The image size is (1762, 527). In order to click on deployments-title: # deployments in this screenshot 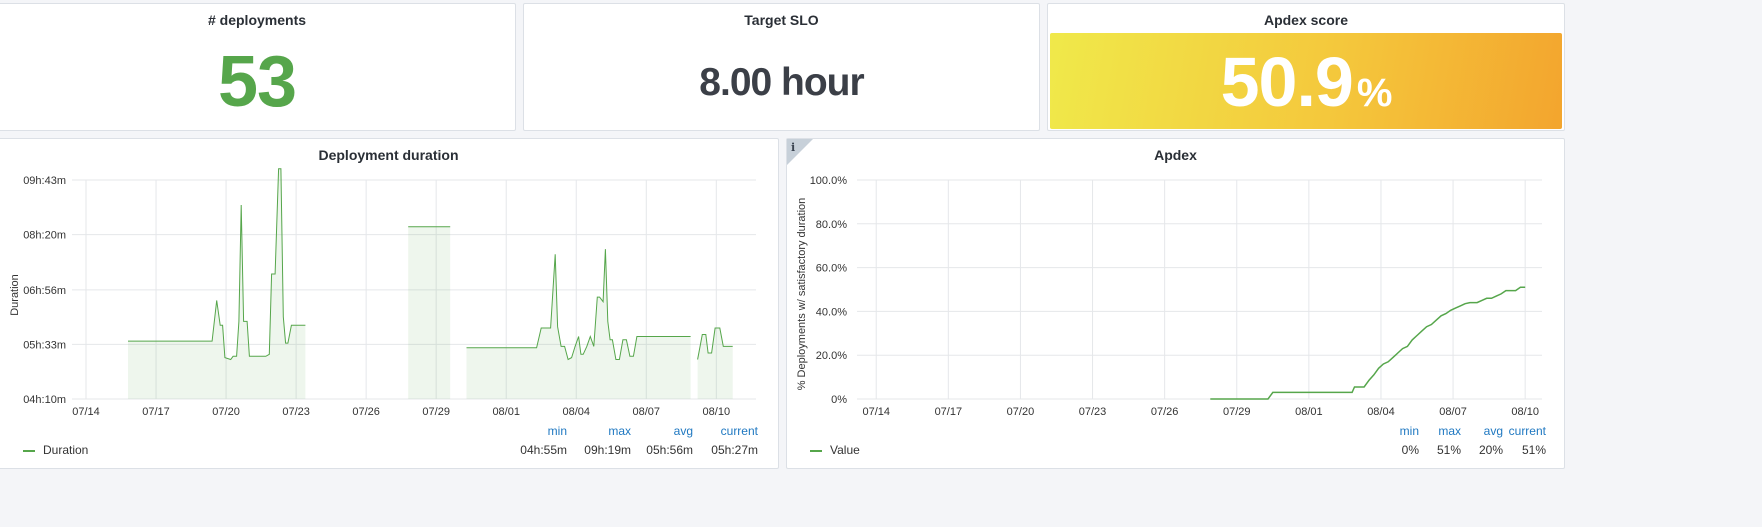, I will do `click(257, 20)`.